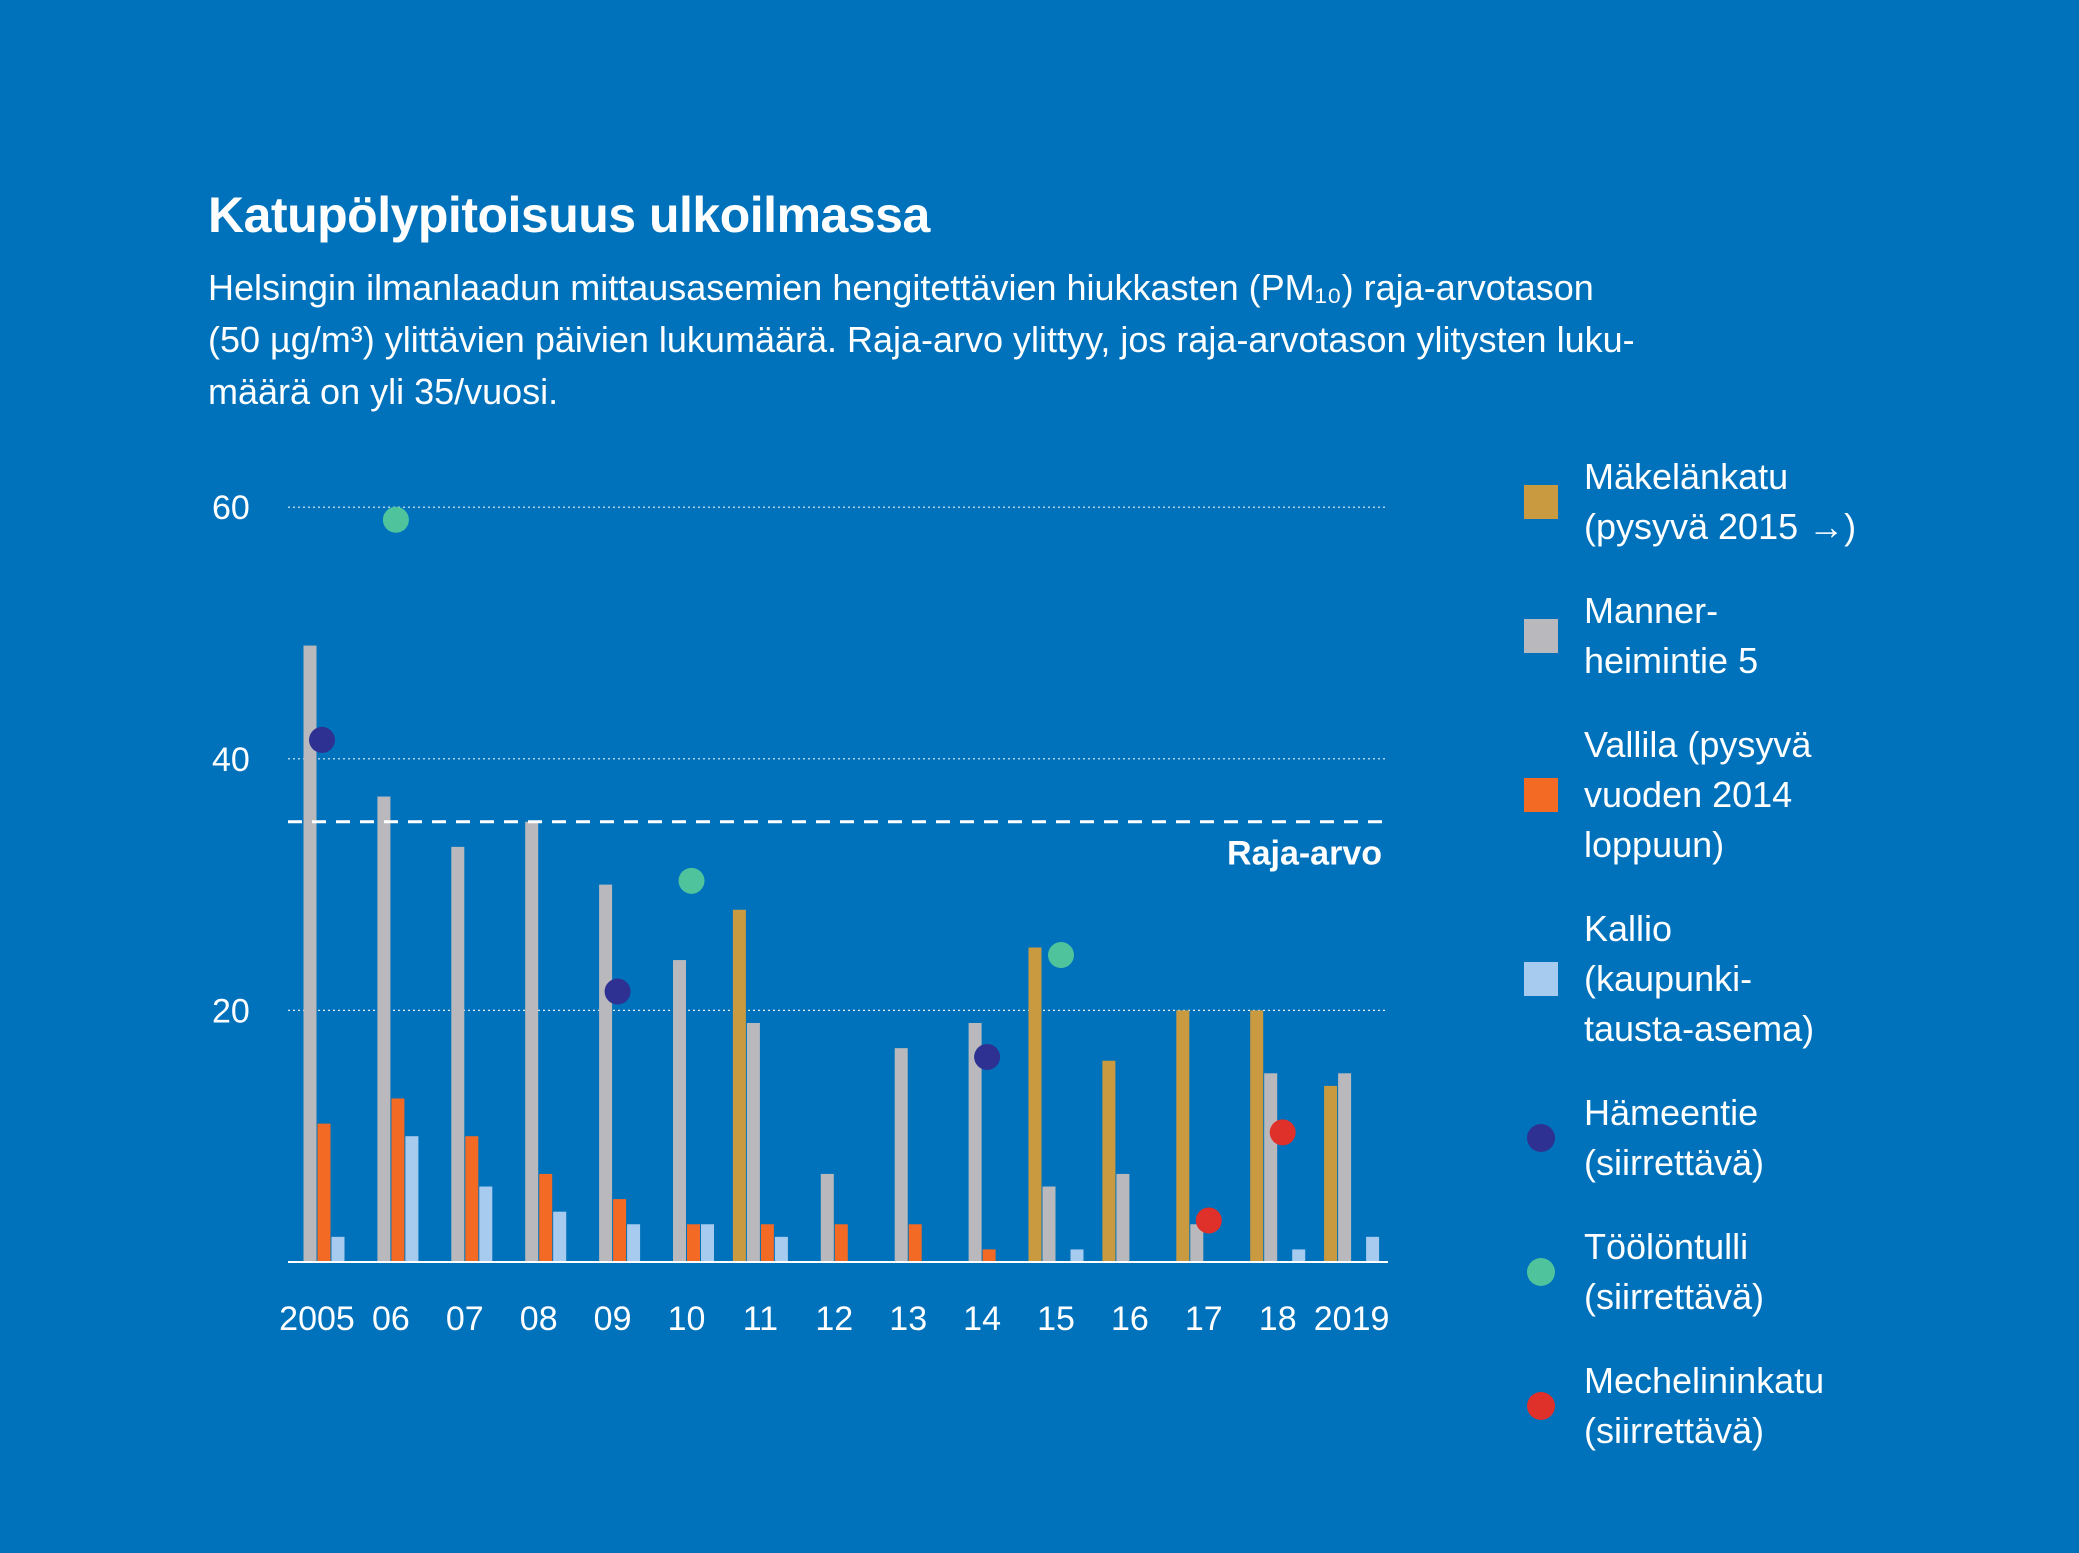 The image size is (2079, 1553). What do you see at coordinates (1812, 979) in the screenshot?
I see `legend-label: Kallio (kaupunki-tausta-asema)` at bounding box center [1812, 979].